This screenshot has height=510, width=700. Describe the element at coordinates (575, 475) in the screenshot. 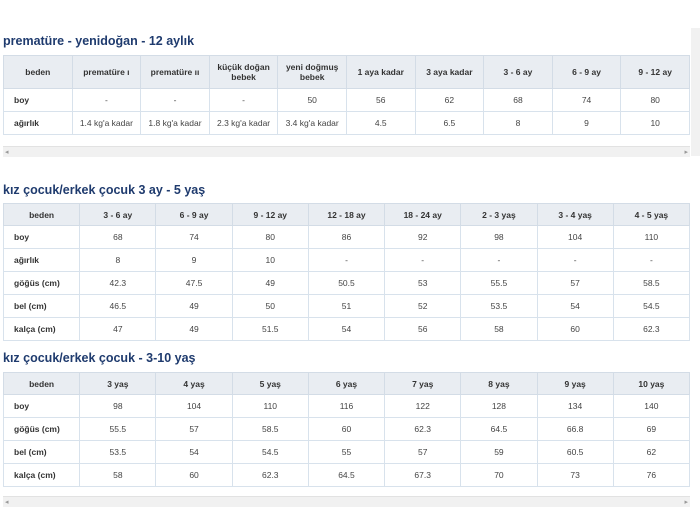

I see `cell: 73` at that location.